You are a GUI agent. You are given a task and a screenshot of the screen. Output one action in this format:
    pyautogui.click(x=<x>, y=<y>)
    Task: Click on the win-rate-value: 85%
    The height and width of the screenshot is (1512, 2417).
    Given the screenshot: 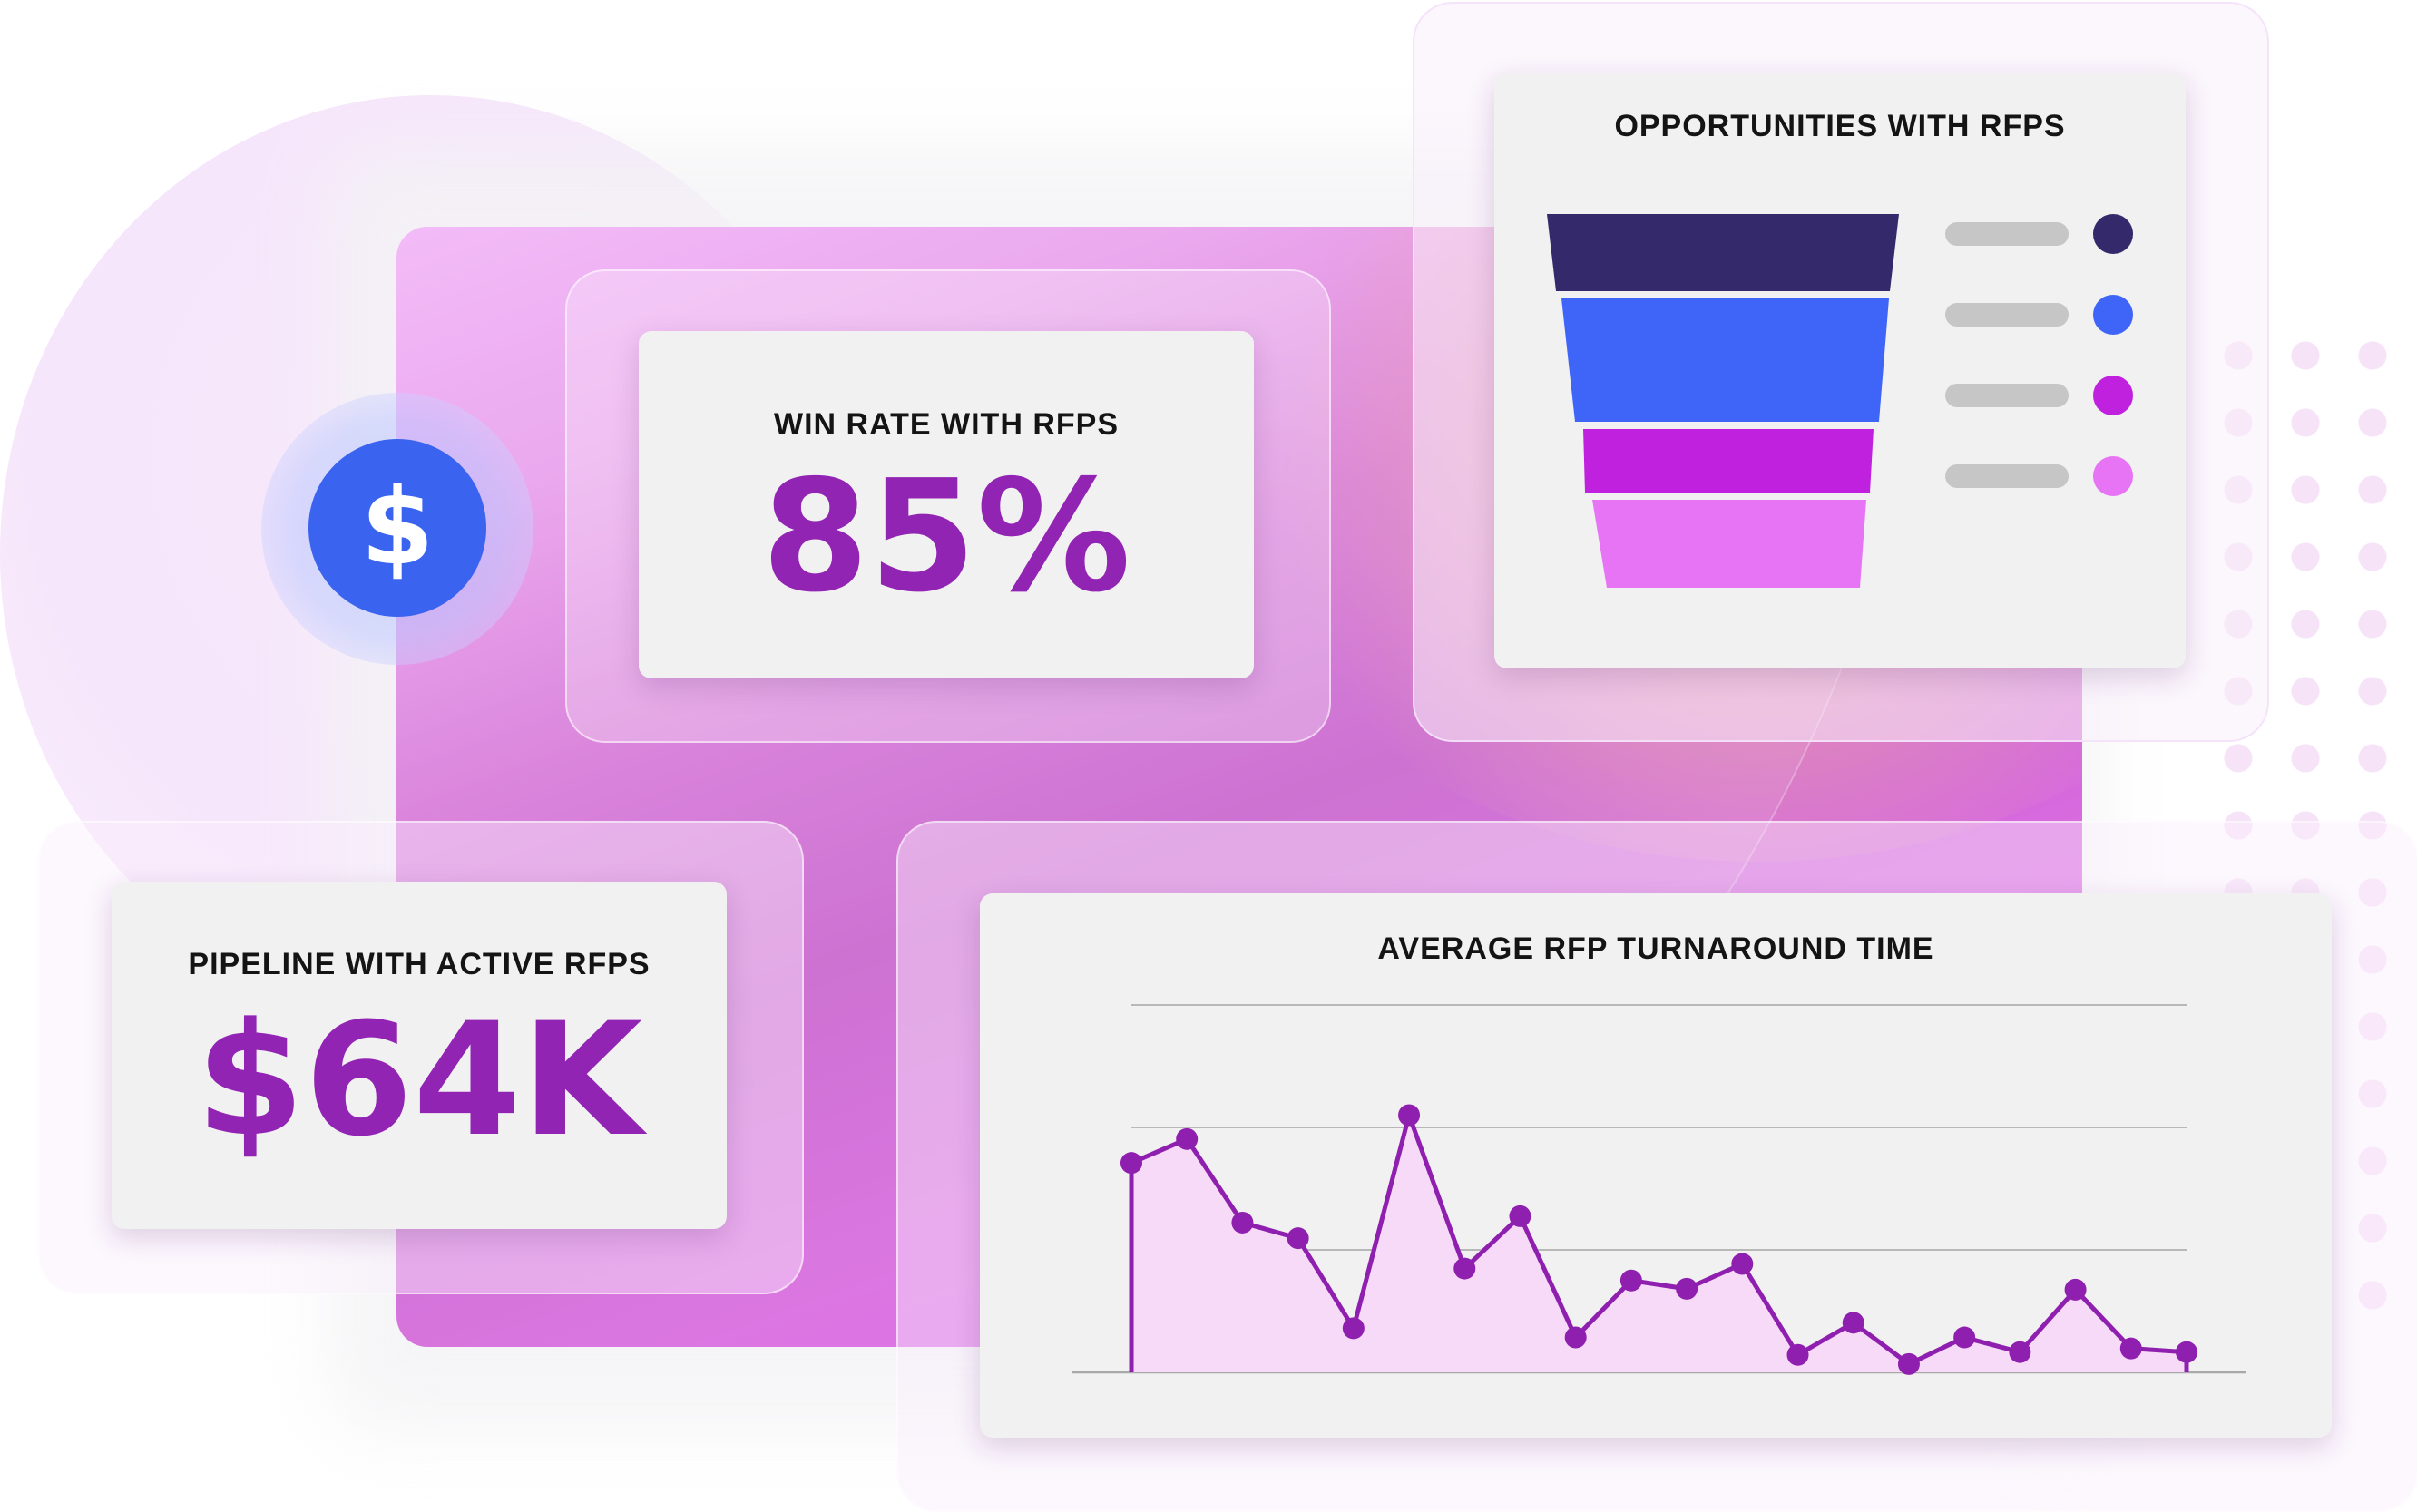 What is the action you would take?
    pyautogui.click(x=946, y=537)
    